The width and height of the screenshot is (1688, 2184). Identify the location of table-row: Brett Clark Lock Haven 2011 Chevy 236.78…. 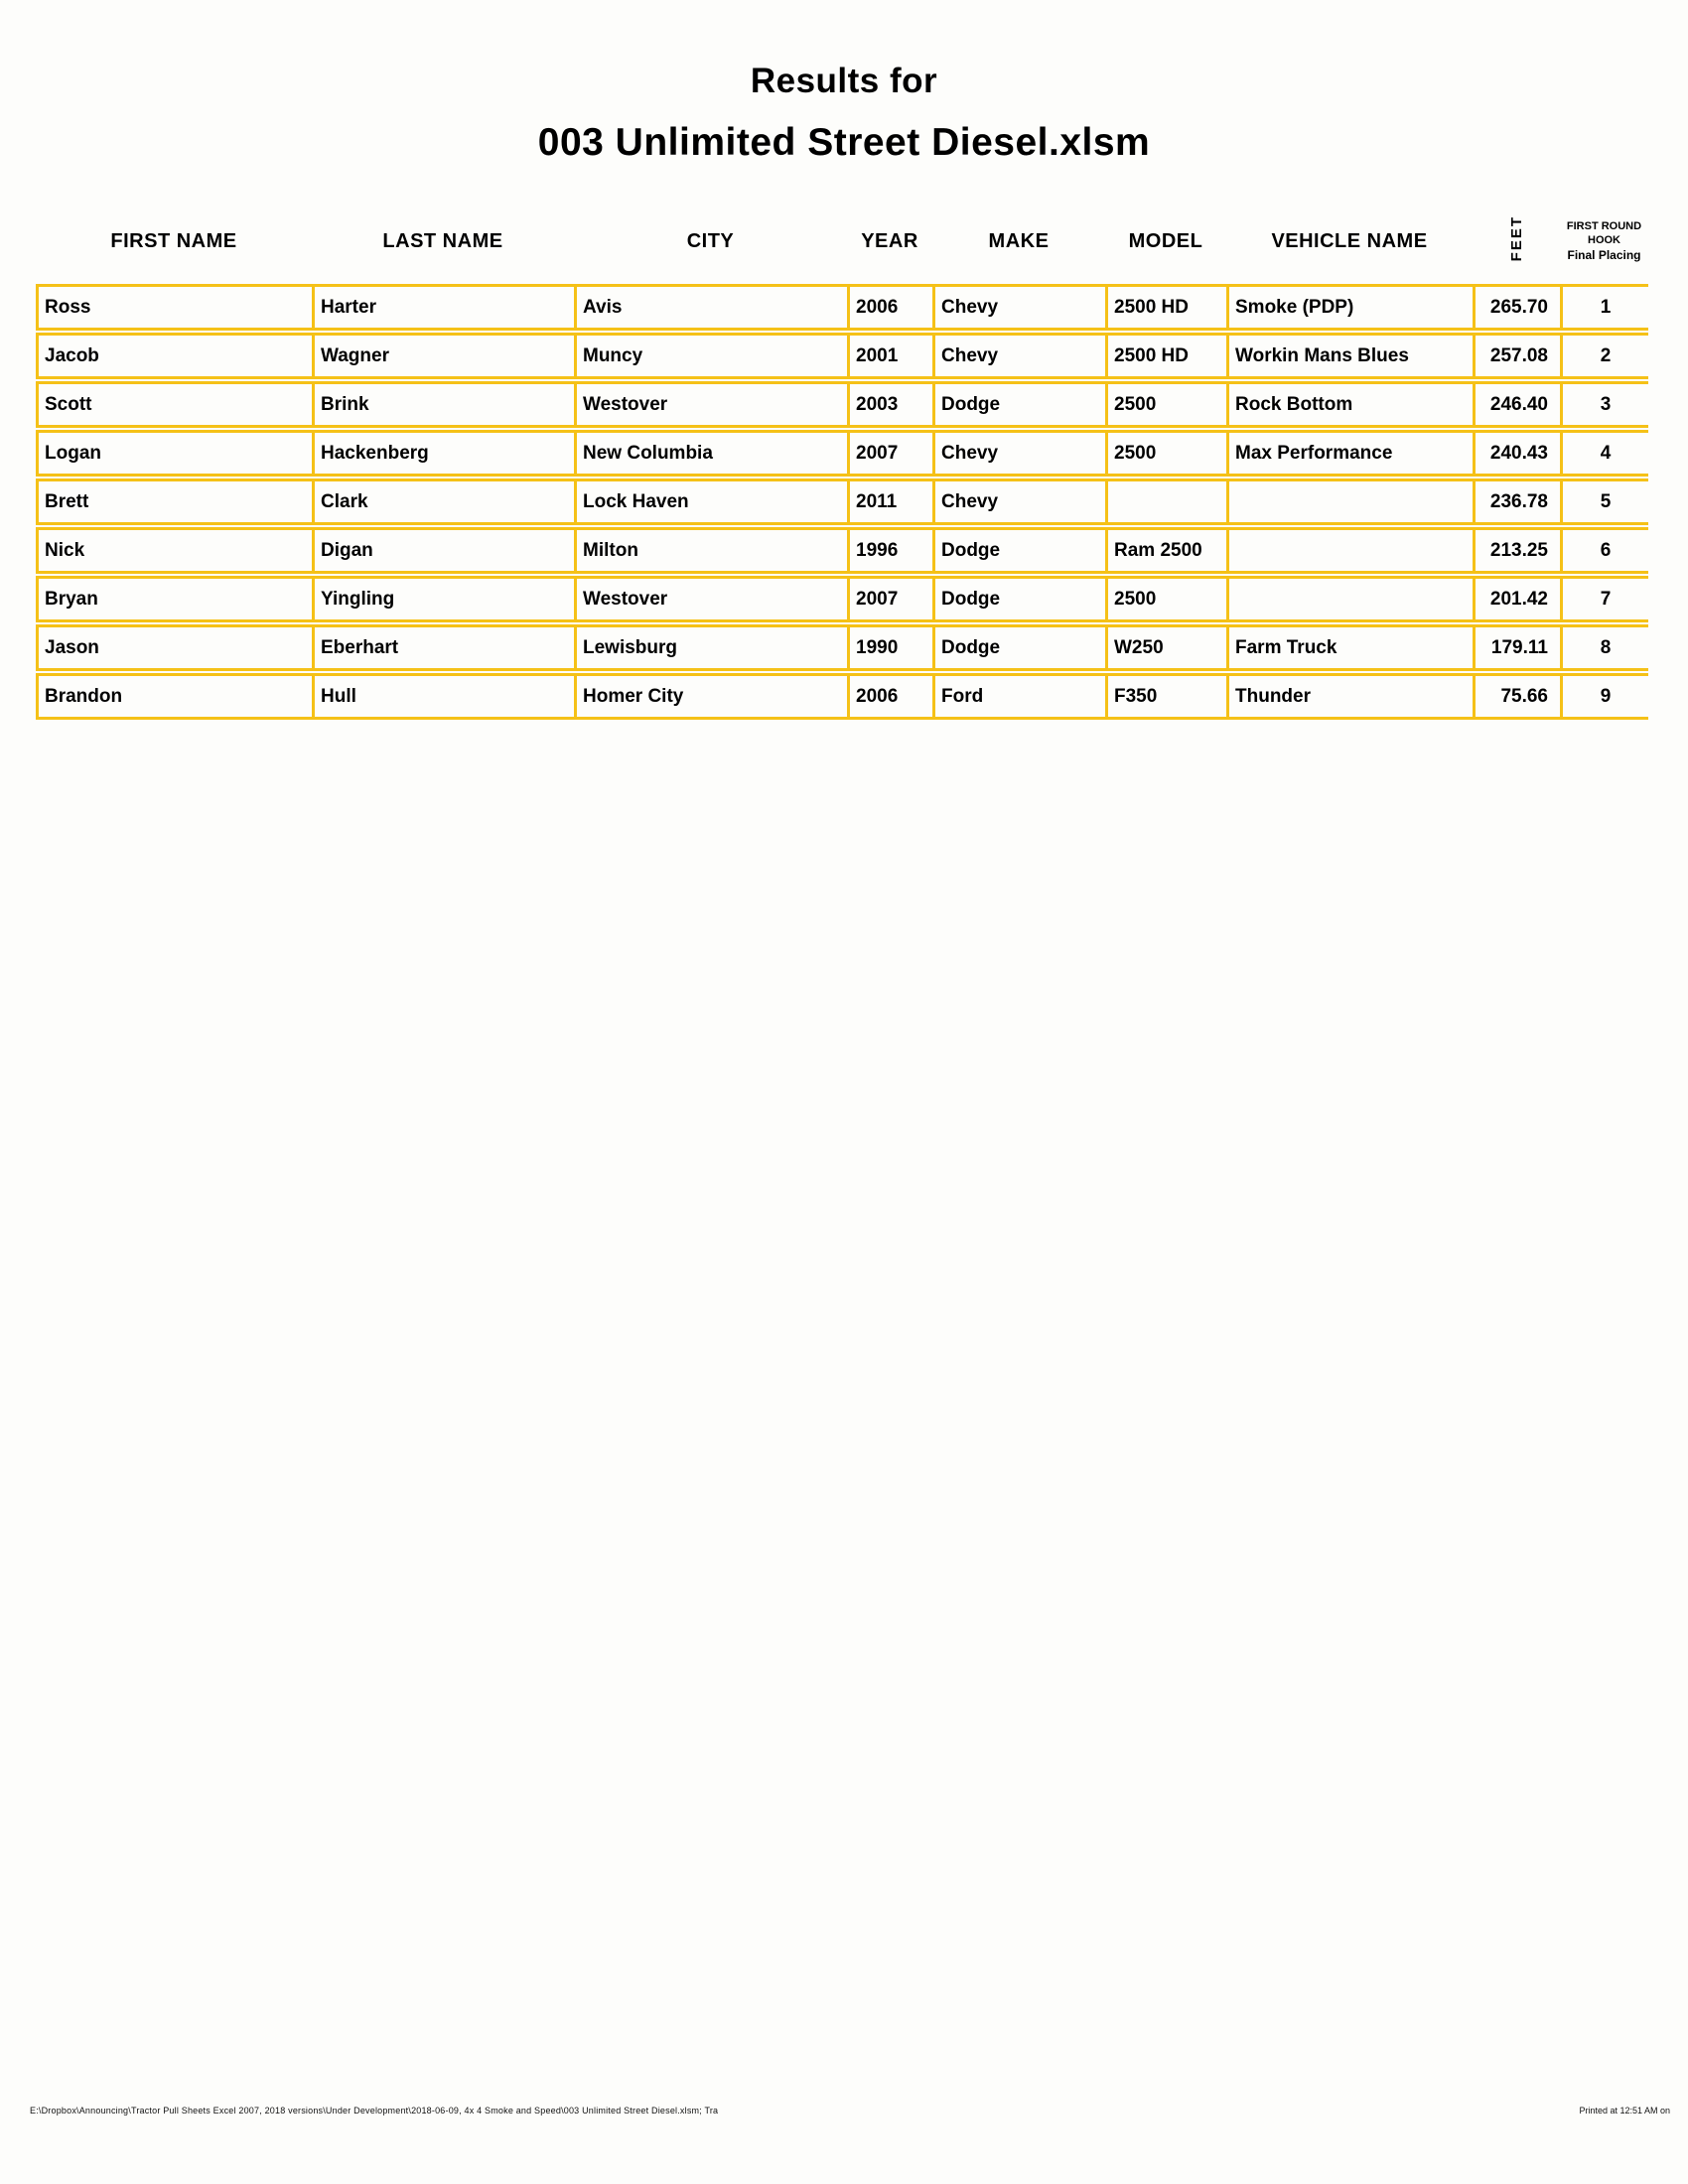
(842, 501).